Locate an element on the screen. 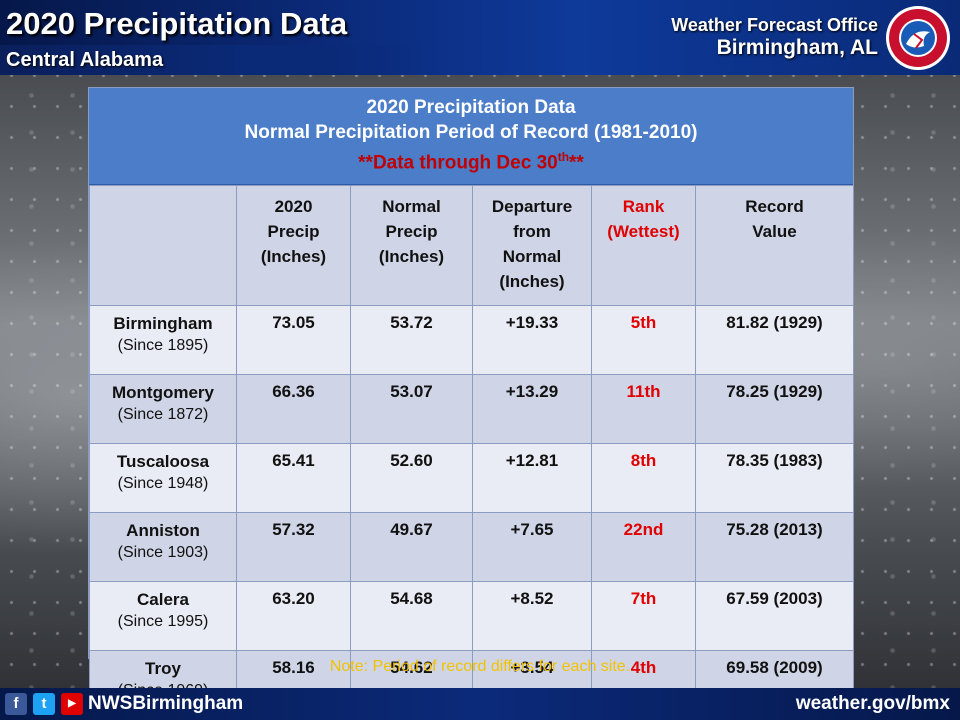  normal-cell: 49.67 is located at coordinates (411, 547).